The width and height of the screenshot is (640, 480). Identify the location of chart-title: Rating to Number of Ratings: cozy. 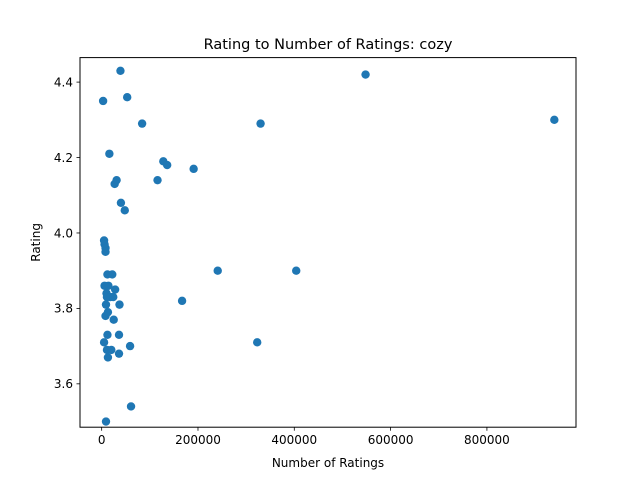
(328, 45).